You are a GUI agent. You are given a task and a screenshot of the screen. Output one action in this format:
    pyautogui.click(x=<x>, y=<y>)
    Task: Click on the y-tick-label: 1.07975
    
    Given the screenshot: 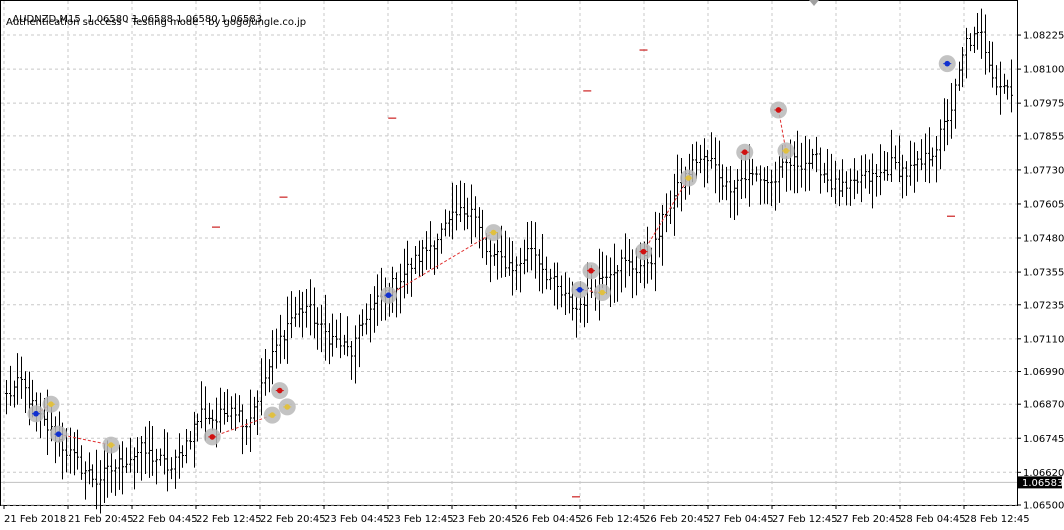 What is the action you would take?
    pyautogui.click(x=1043, y=104)
    